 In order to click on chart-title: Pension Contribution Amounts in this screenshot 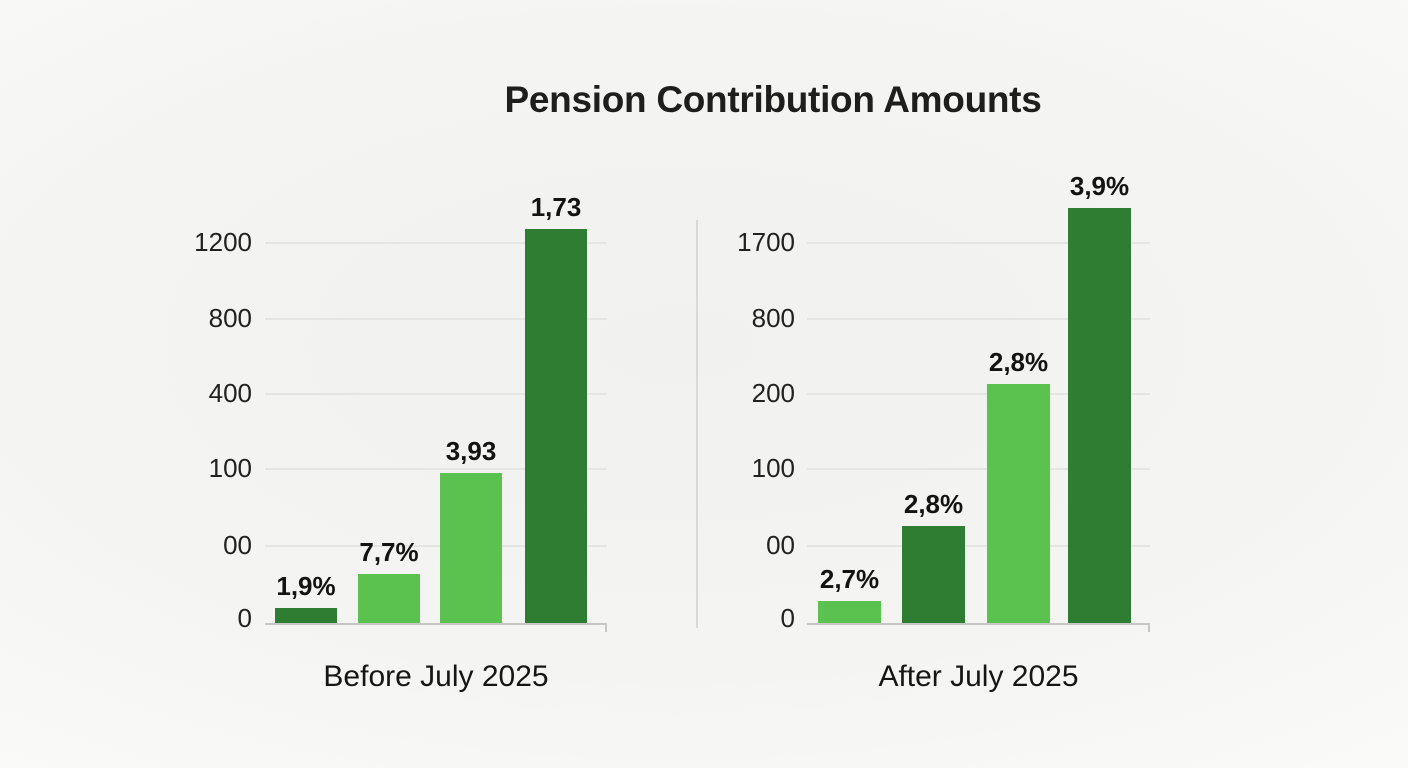, I will do `click(773, 99)`.